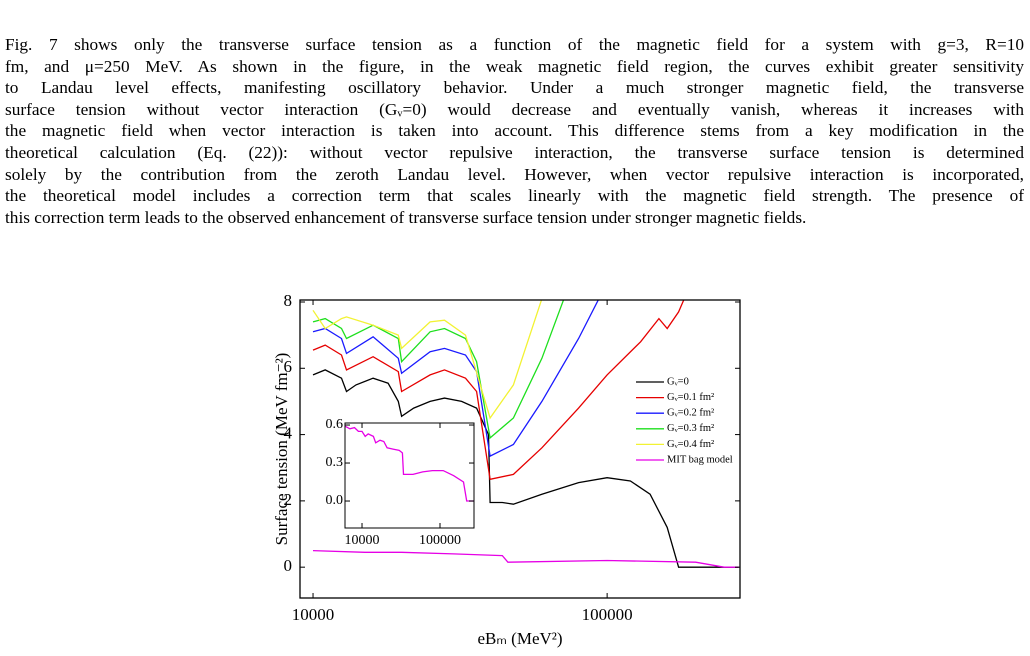  What do you see at coordinates (288, 366) in the screenshot?
I see `y-tick-label: 6` at bounding box center [288, 366].